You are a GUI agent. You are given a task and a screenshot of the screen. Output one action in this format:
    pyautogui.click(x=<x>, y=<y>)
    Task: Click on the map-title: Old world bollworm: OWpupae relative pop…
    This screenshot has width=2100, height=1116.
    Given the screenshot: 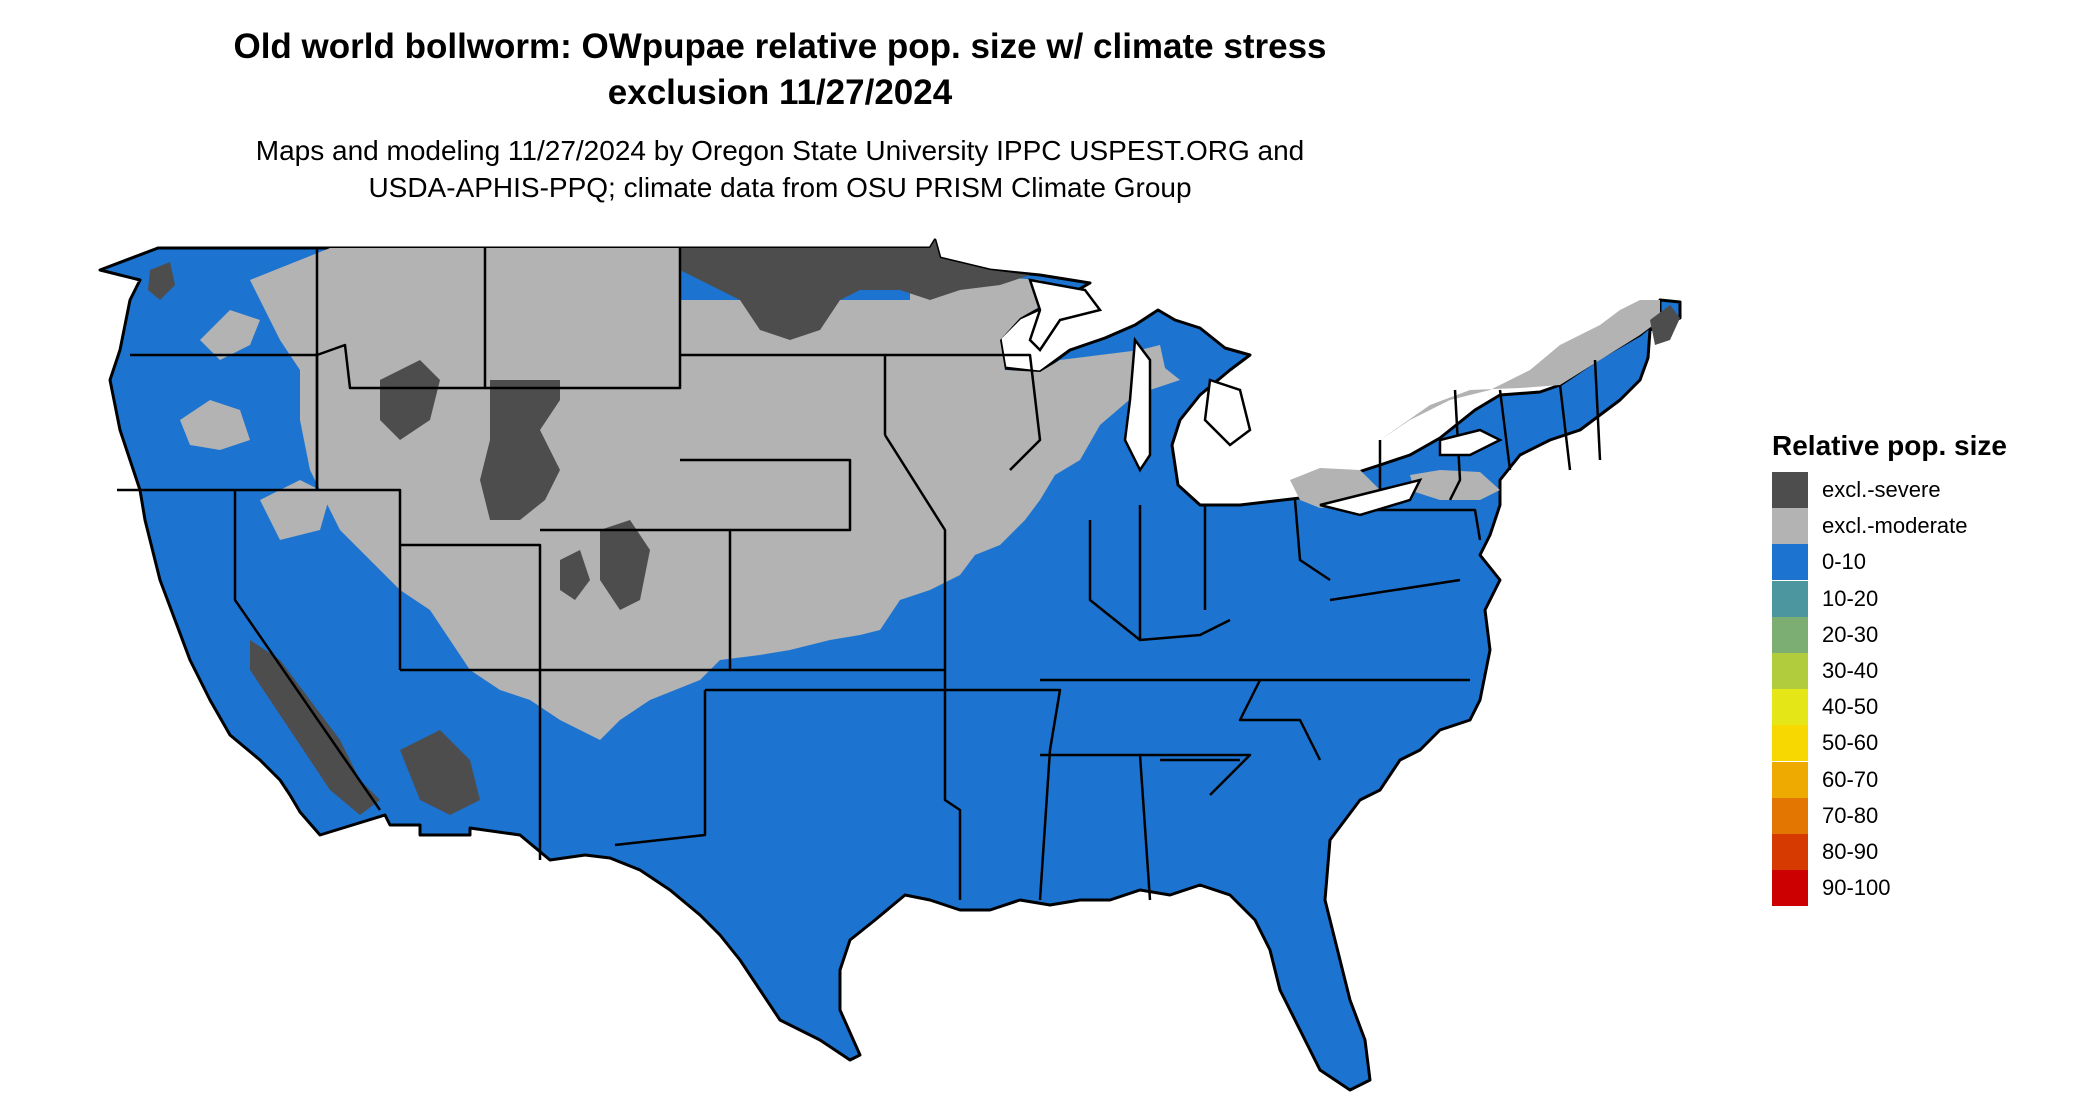 What is the action you would take?
    pyautogui.click(x=780, y=70)
    